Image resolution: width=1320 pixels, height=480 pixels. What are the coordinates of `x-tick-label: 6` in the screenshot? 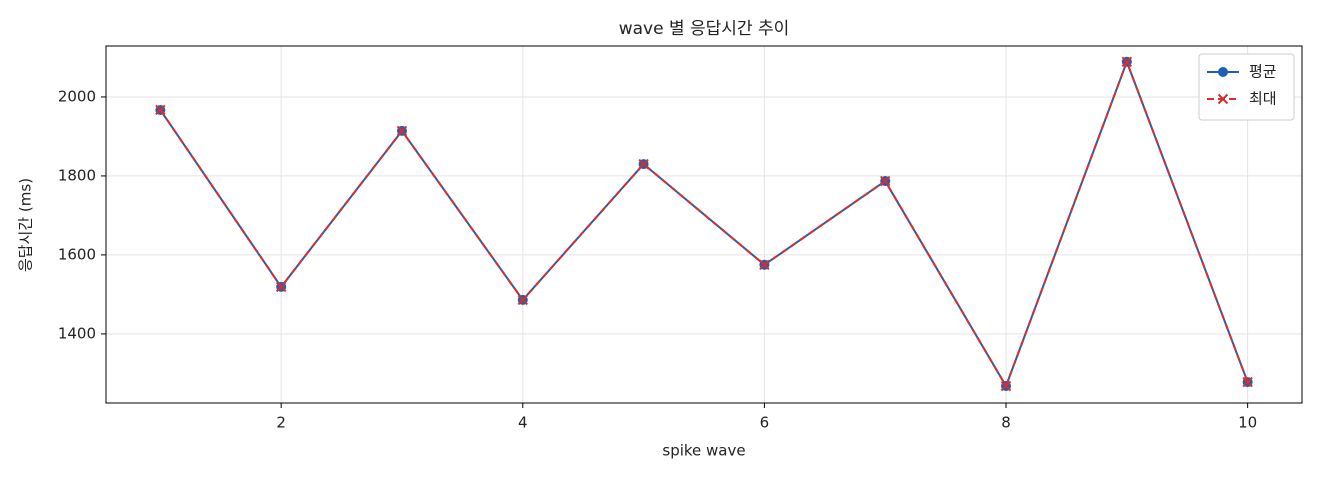 It's located at (765, 423).